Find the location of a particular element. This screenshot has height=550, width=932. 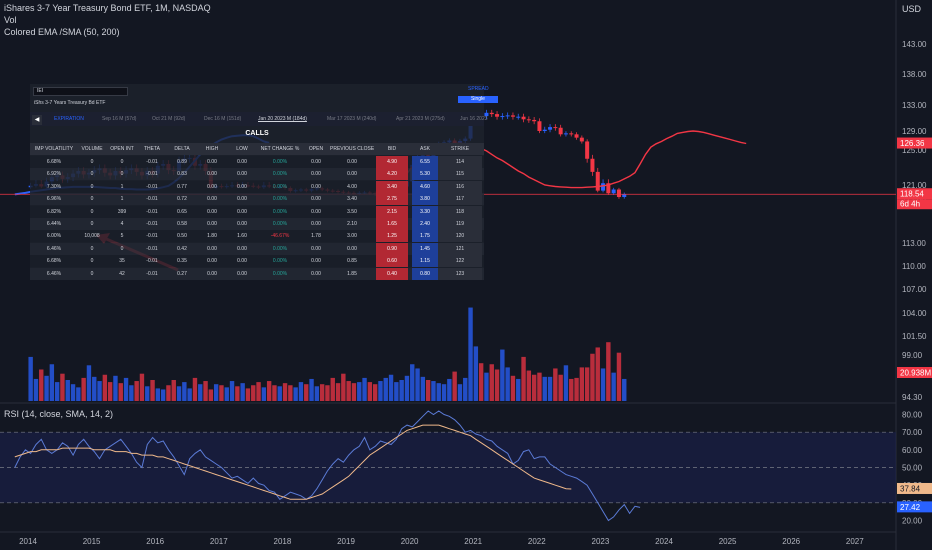

option-cell: 1.60 is located at coordinates (242, 236).